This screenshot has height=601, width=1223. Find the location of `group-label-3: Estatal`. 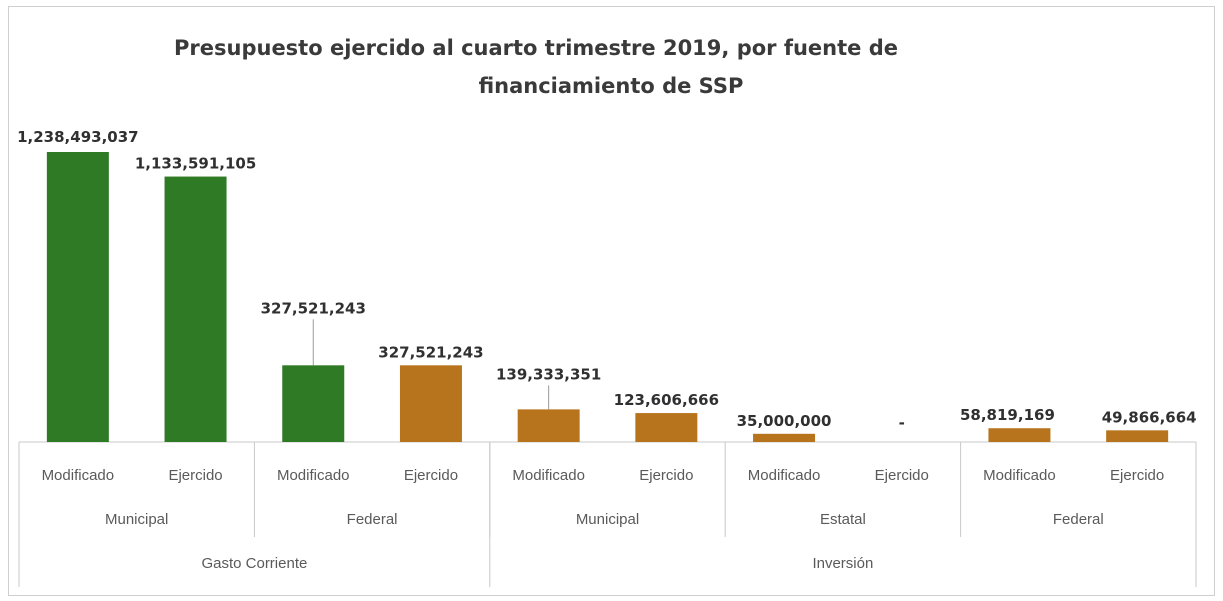

group-label-3: Estatal is located at coordinates (843, 519).